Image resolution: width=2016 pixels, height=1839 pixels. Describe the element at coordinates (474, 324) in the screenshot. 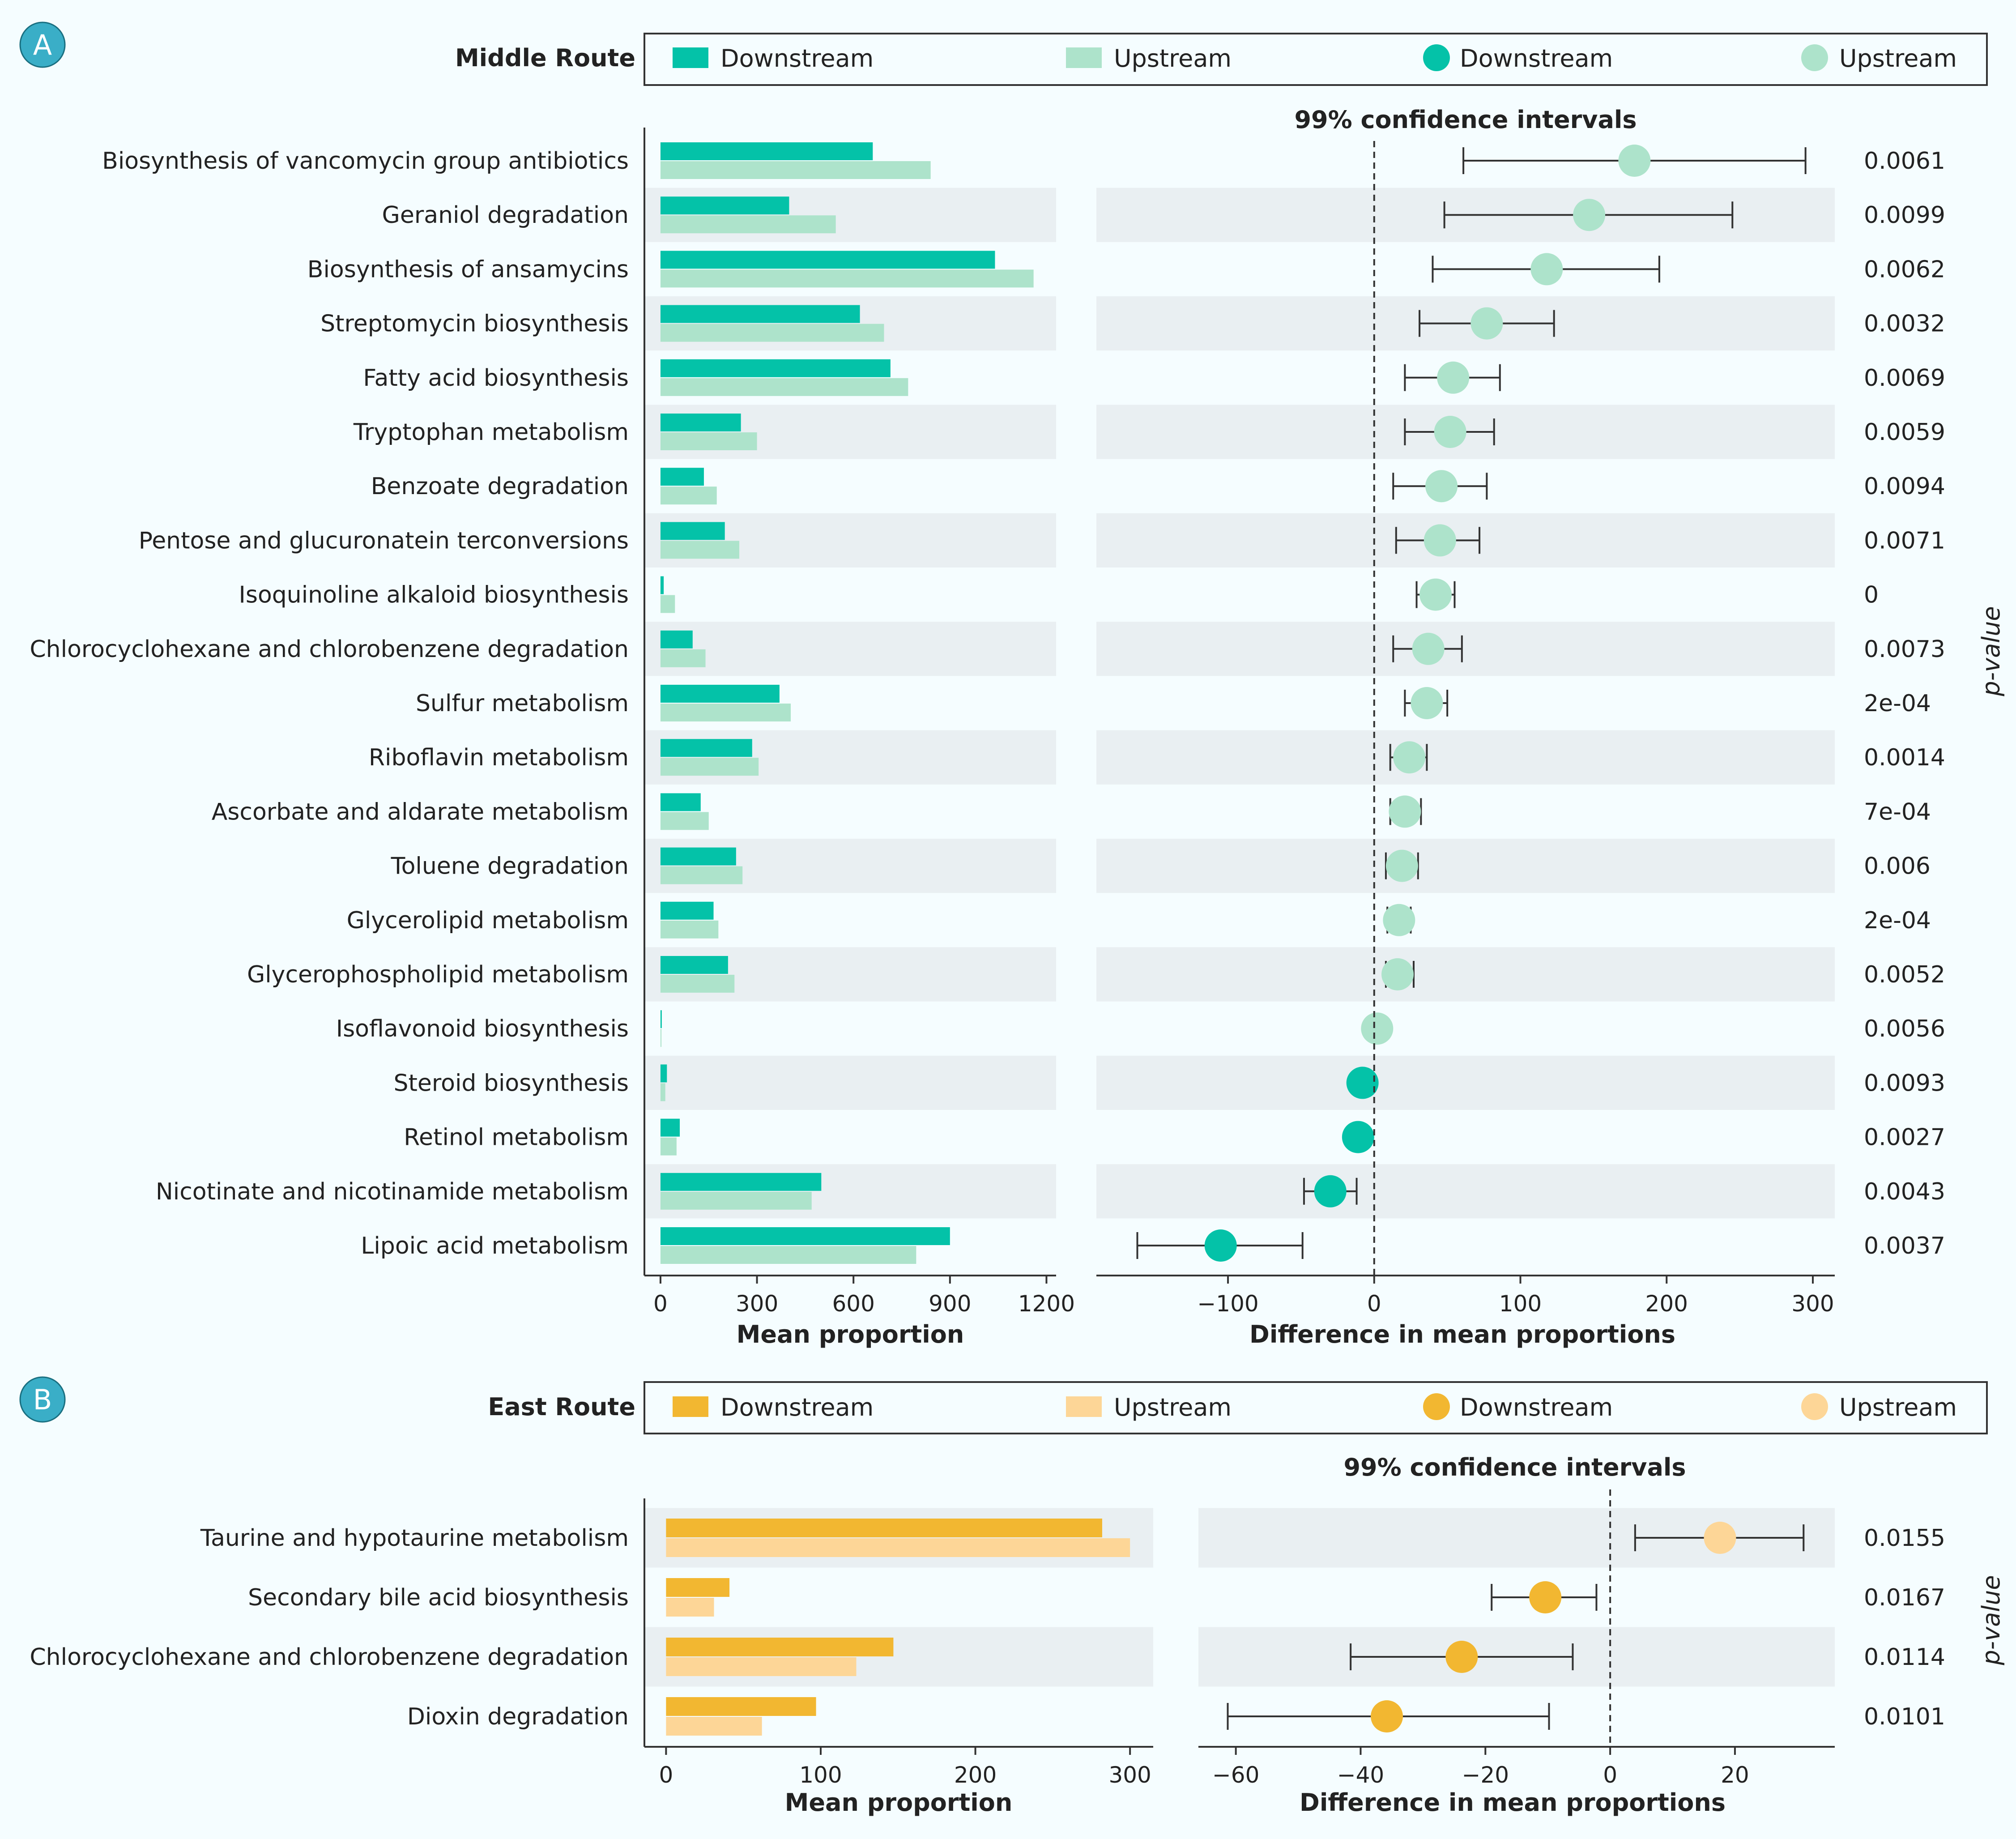

I see `category-label: Streptomycin biosynthesis` at that location.